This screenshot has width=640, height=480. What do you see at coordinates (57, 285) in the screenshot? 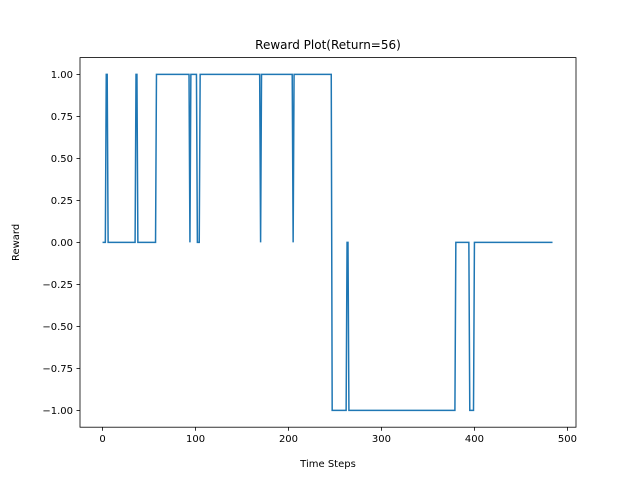
I see `y-tick-label: −0.25` at bounding box center [57, 285].